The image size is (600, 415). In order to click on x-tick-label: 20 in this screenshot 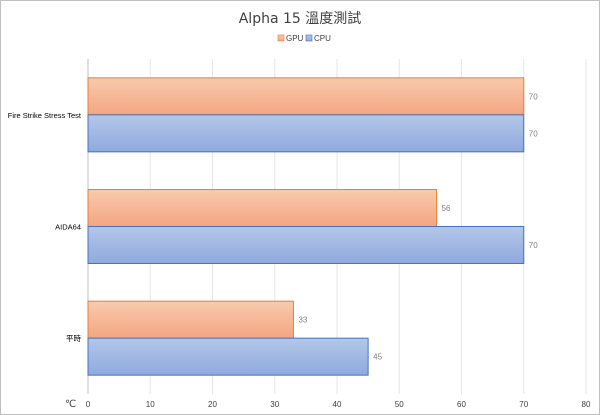, I will do `click(212, 404)`.